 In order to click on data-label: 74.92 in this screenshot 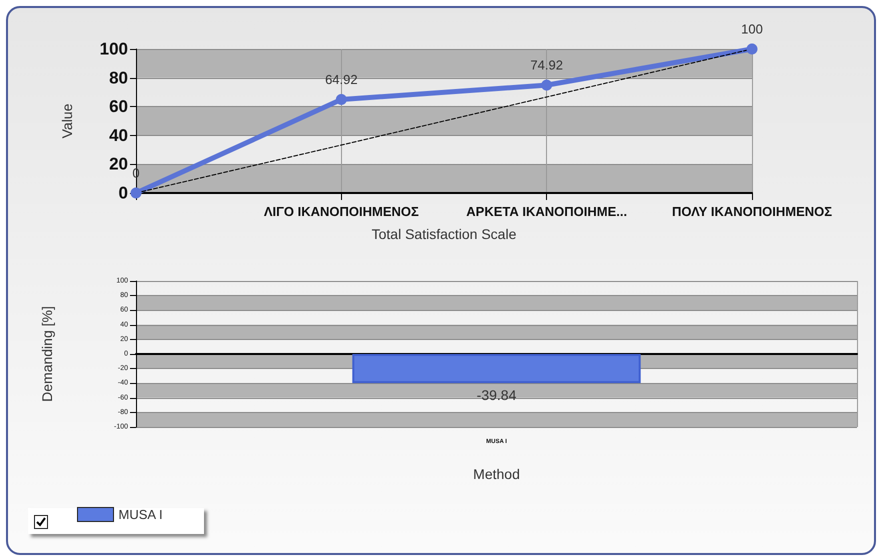, I will do `click(546, 65)`.